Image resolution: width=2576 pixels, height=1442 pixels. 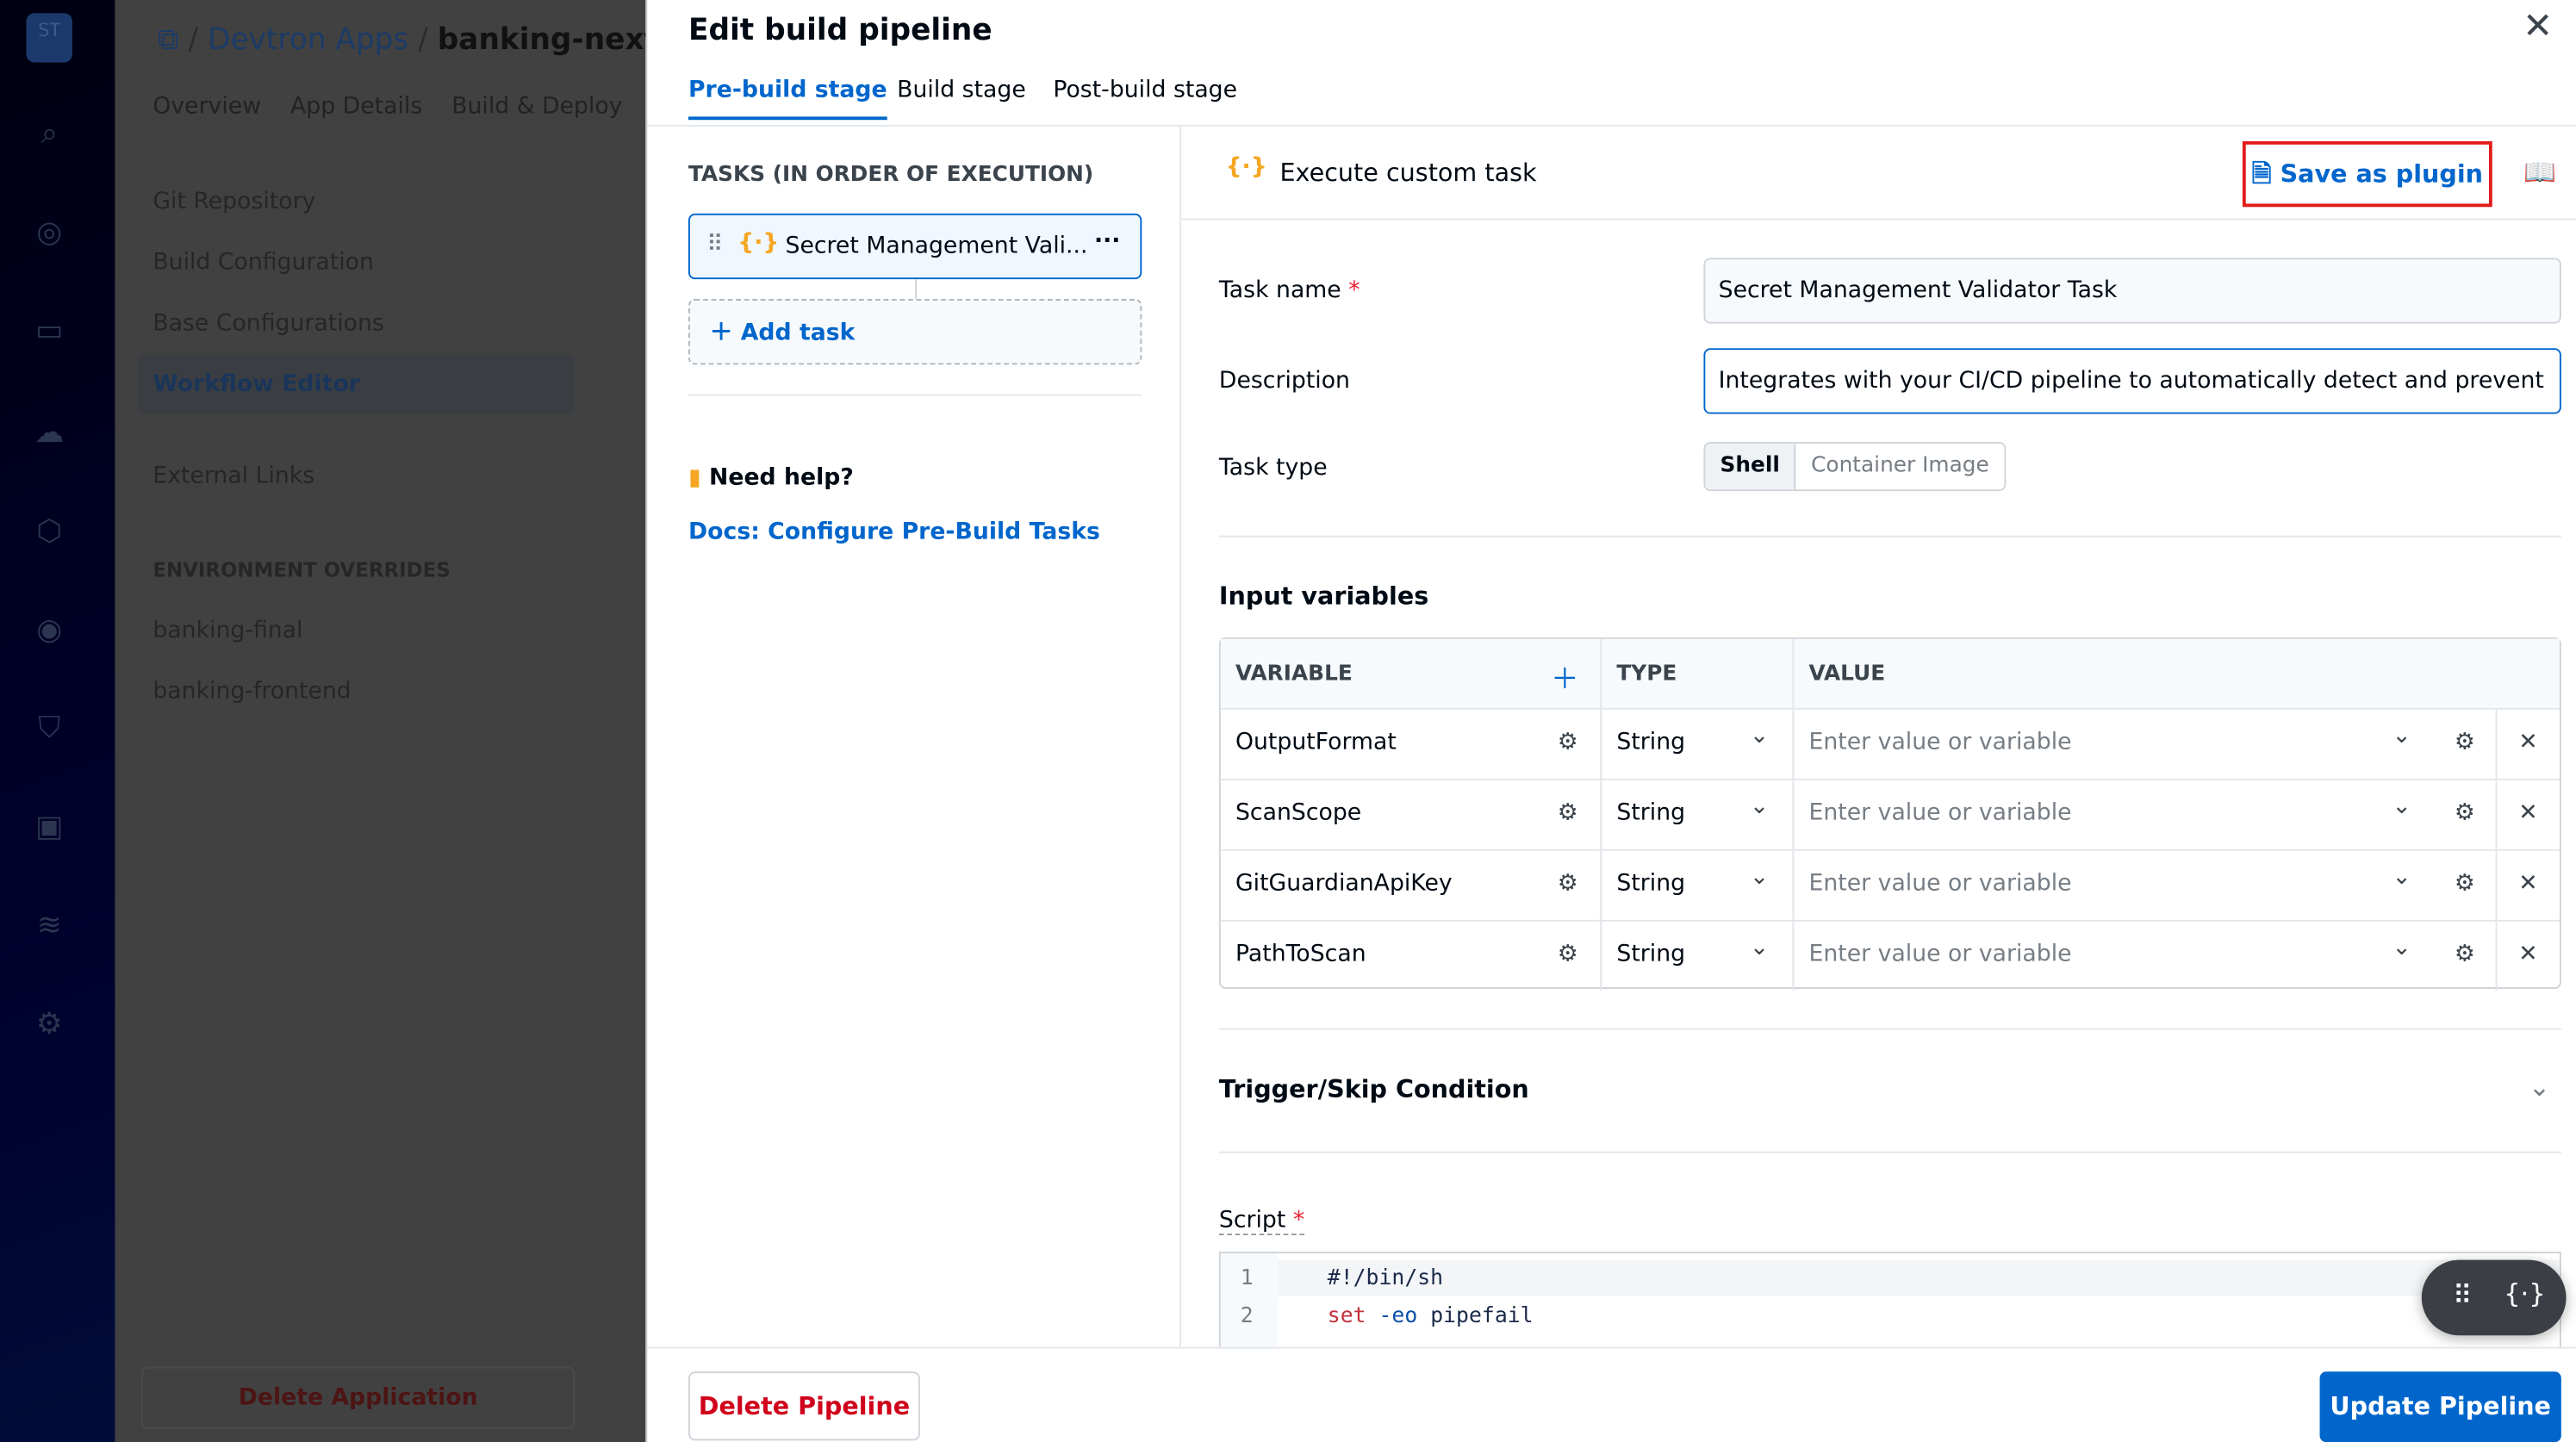 I want to click on delete-pipeline-button: Delete Pipeline, so click(x=804, y=1406).